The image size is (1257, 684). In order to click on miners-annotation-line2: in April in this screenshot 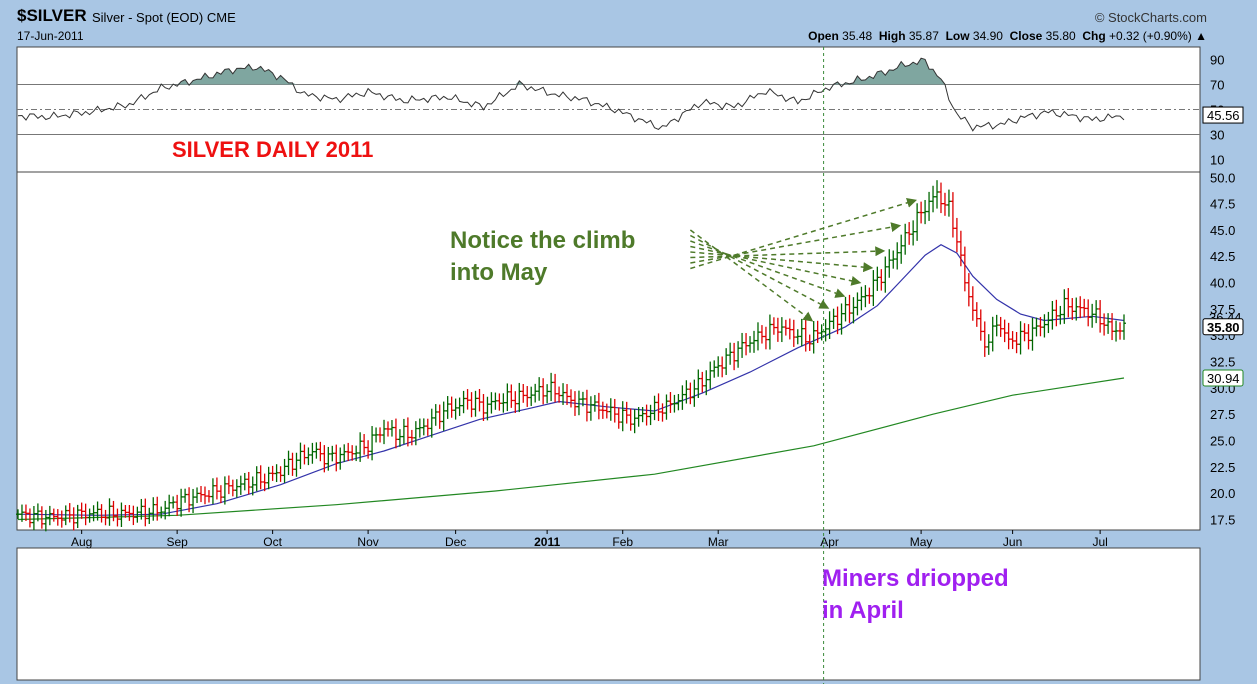, I will do `click(863, 610)`.